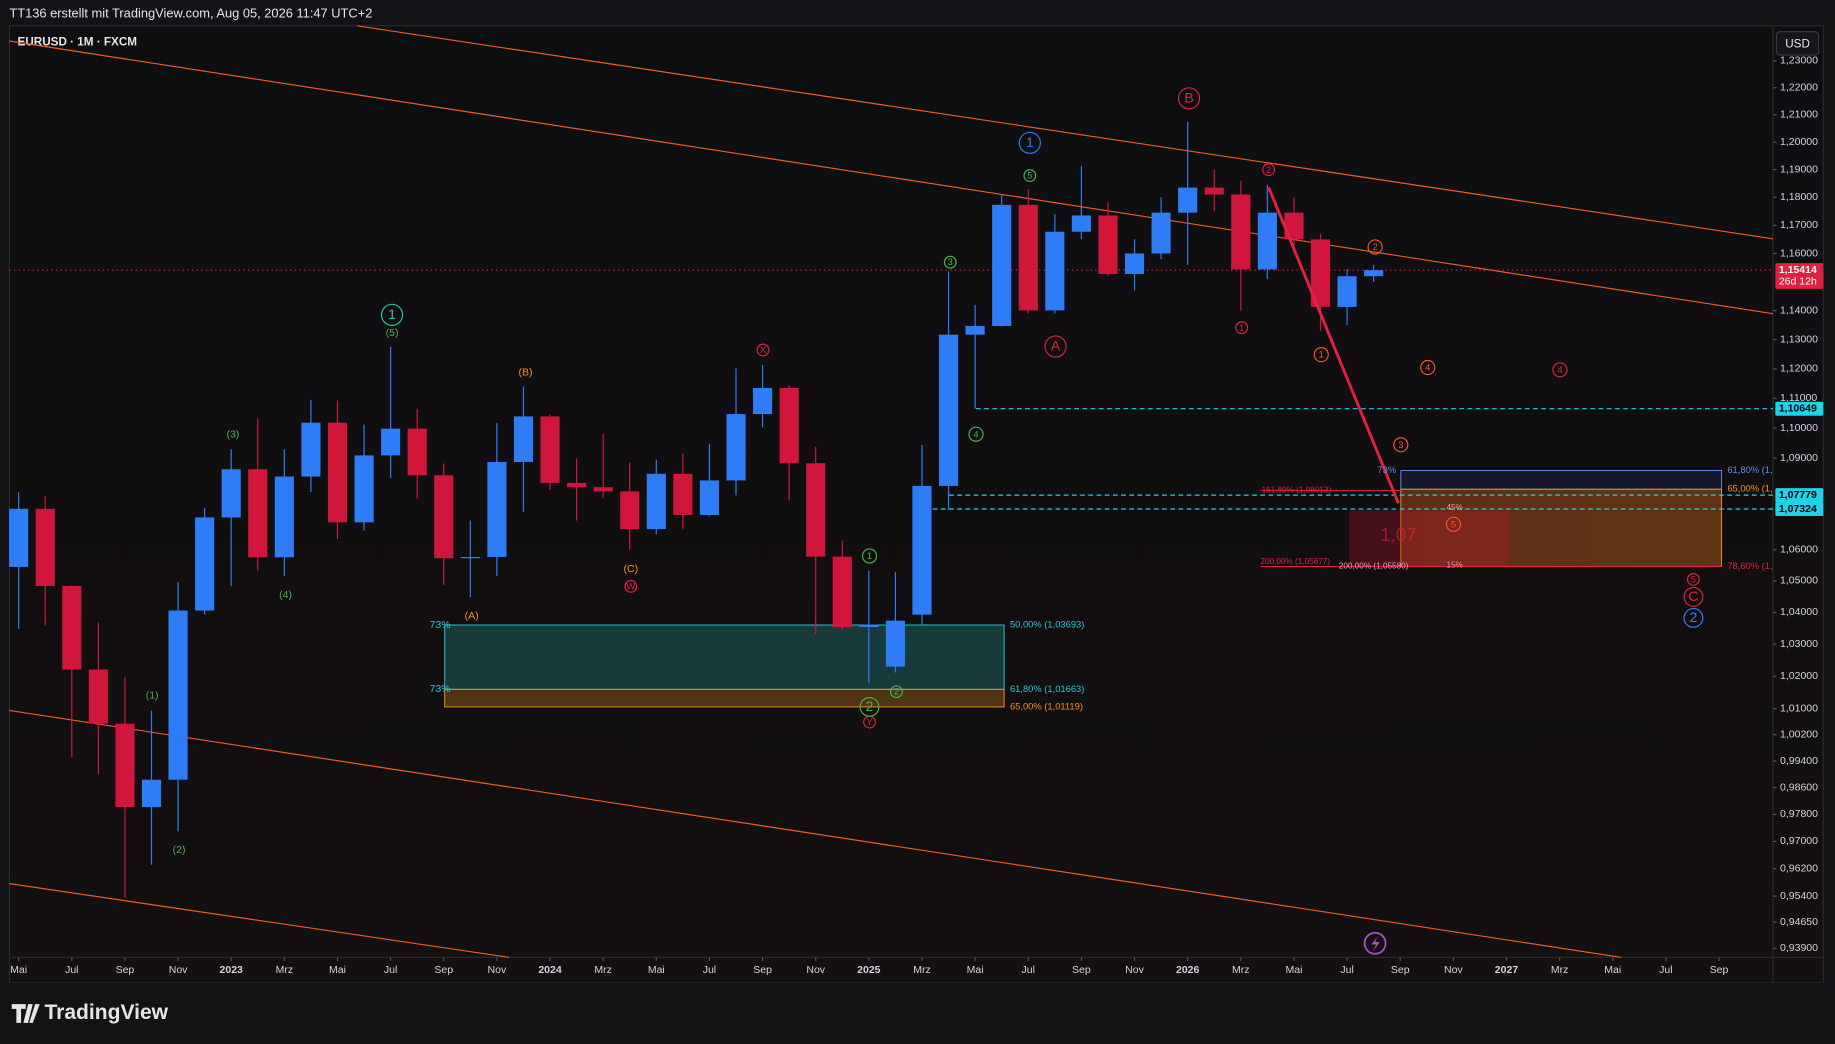 The image size is (1835, 1044). I want to click on y-tick-label: 1,00200, so click(1799, 735).